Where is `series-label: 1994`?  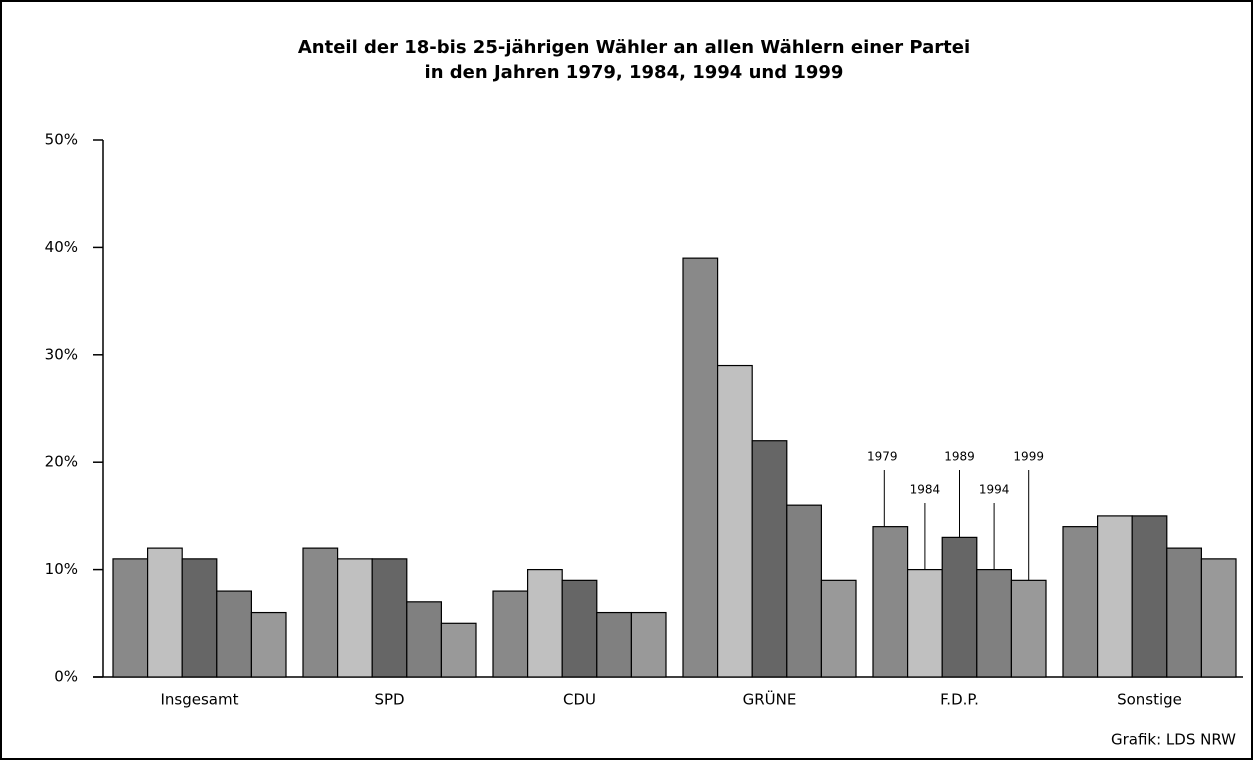
series-label: 1994 is located at coordinates (994, 490).